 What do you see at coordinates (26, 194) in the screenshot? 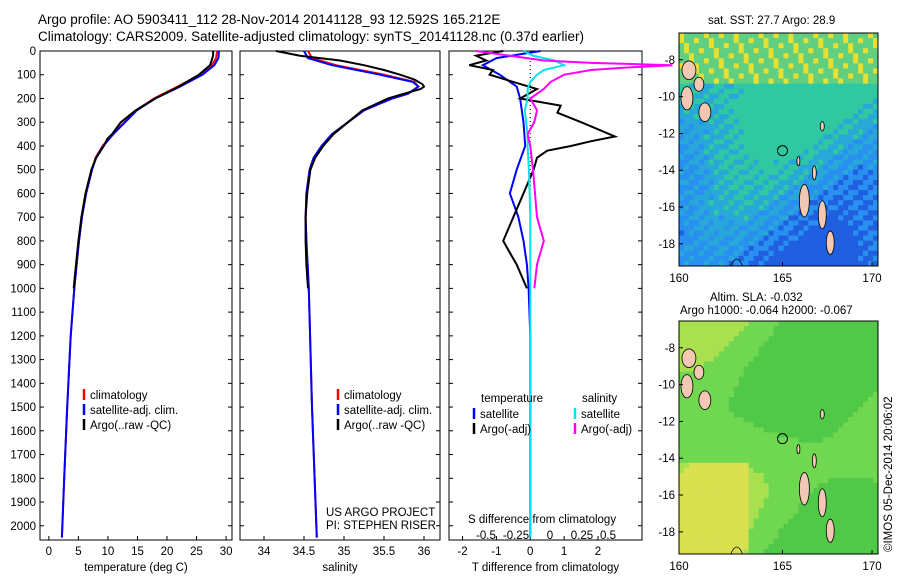
I see `y-tick-label: 600` at bounding box center [26, 194].